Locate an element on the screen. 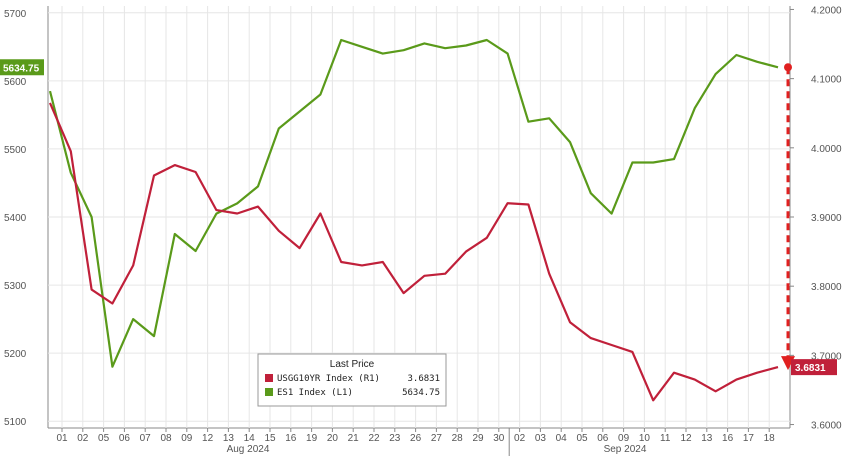  x-tick-label: 26 is located at coordinates (416, 438).